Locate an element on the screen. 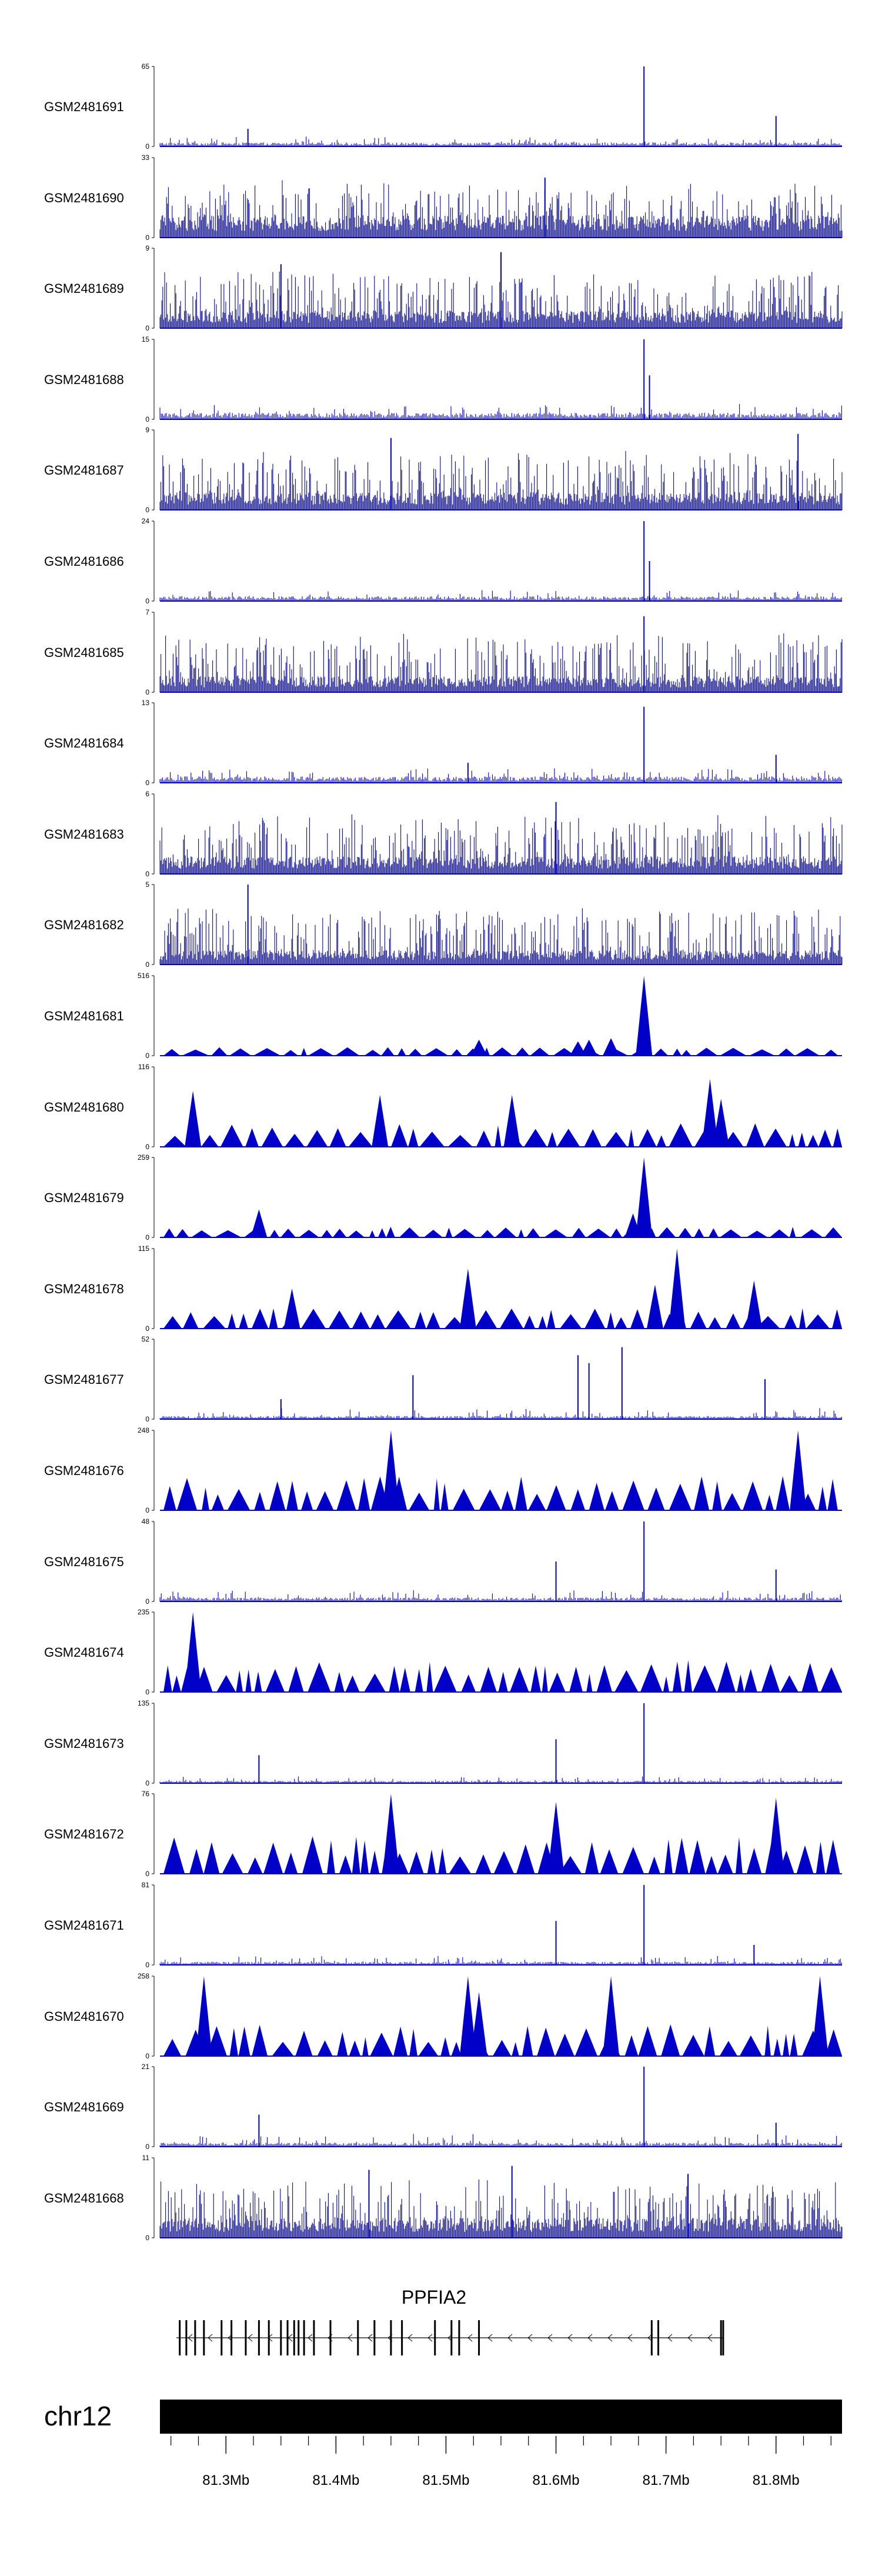 Image resolution: width=882 pixels, height=2576 pixels. track-GSM2481680: GSM2481680 116 0 is located at coordinates (443, 1107).